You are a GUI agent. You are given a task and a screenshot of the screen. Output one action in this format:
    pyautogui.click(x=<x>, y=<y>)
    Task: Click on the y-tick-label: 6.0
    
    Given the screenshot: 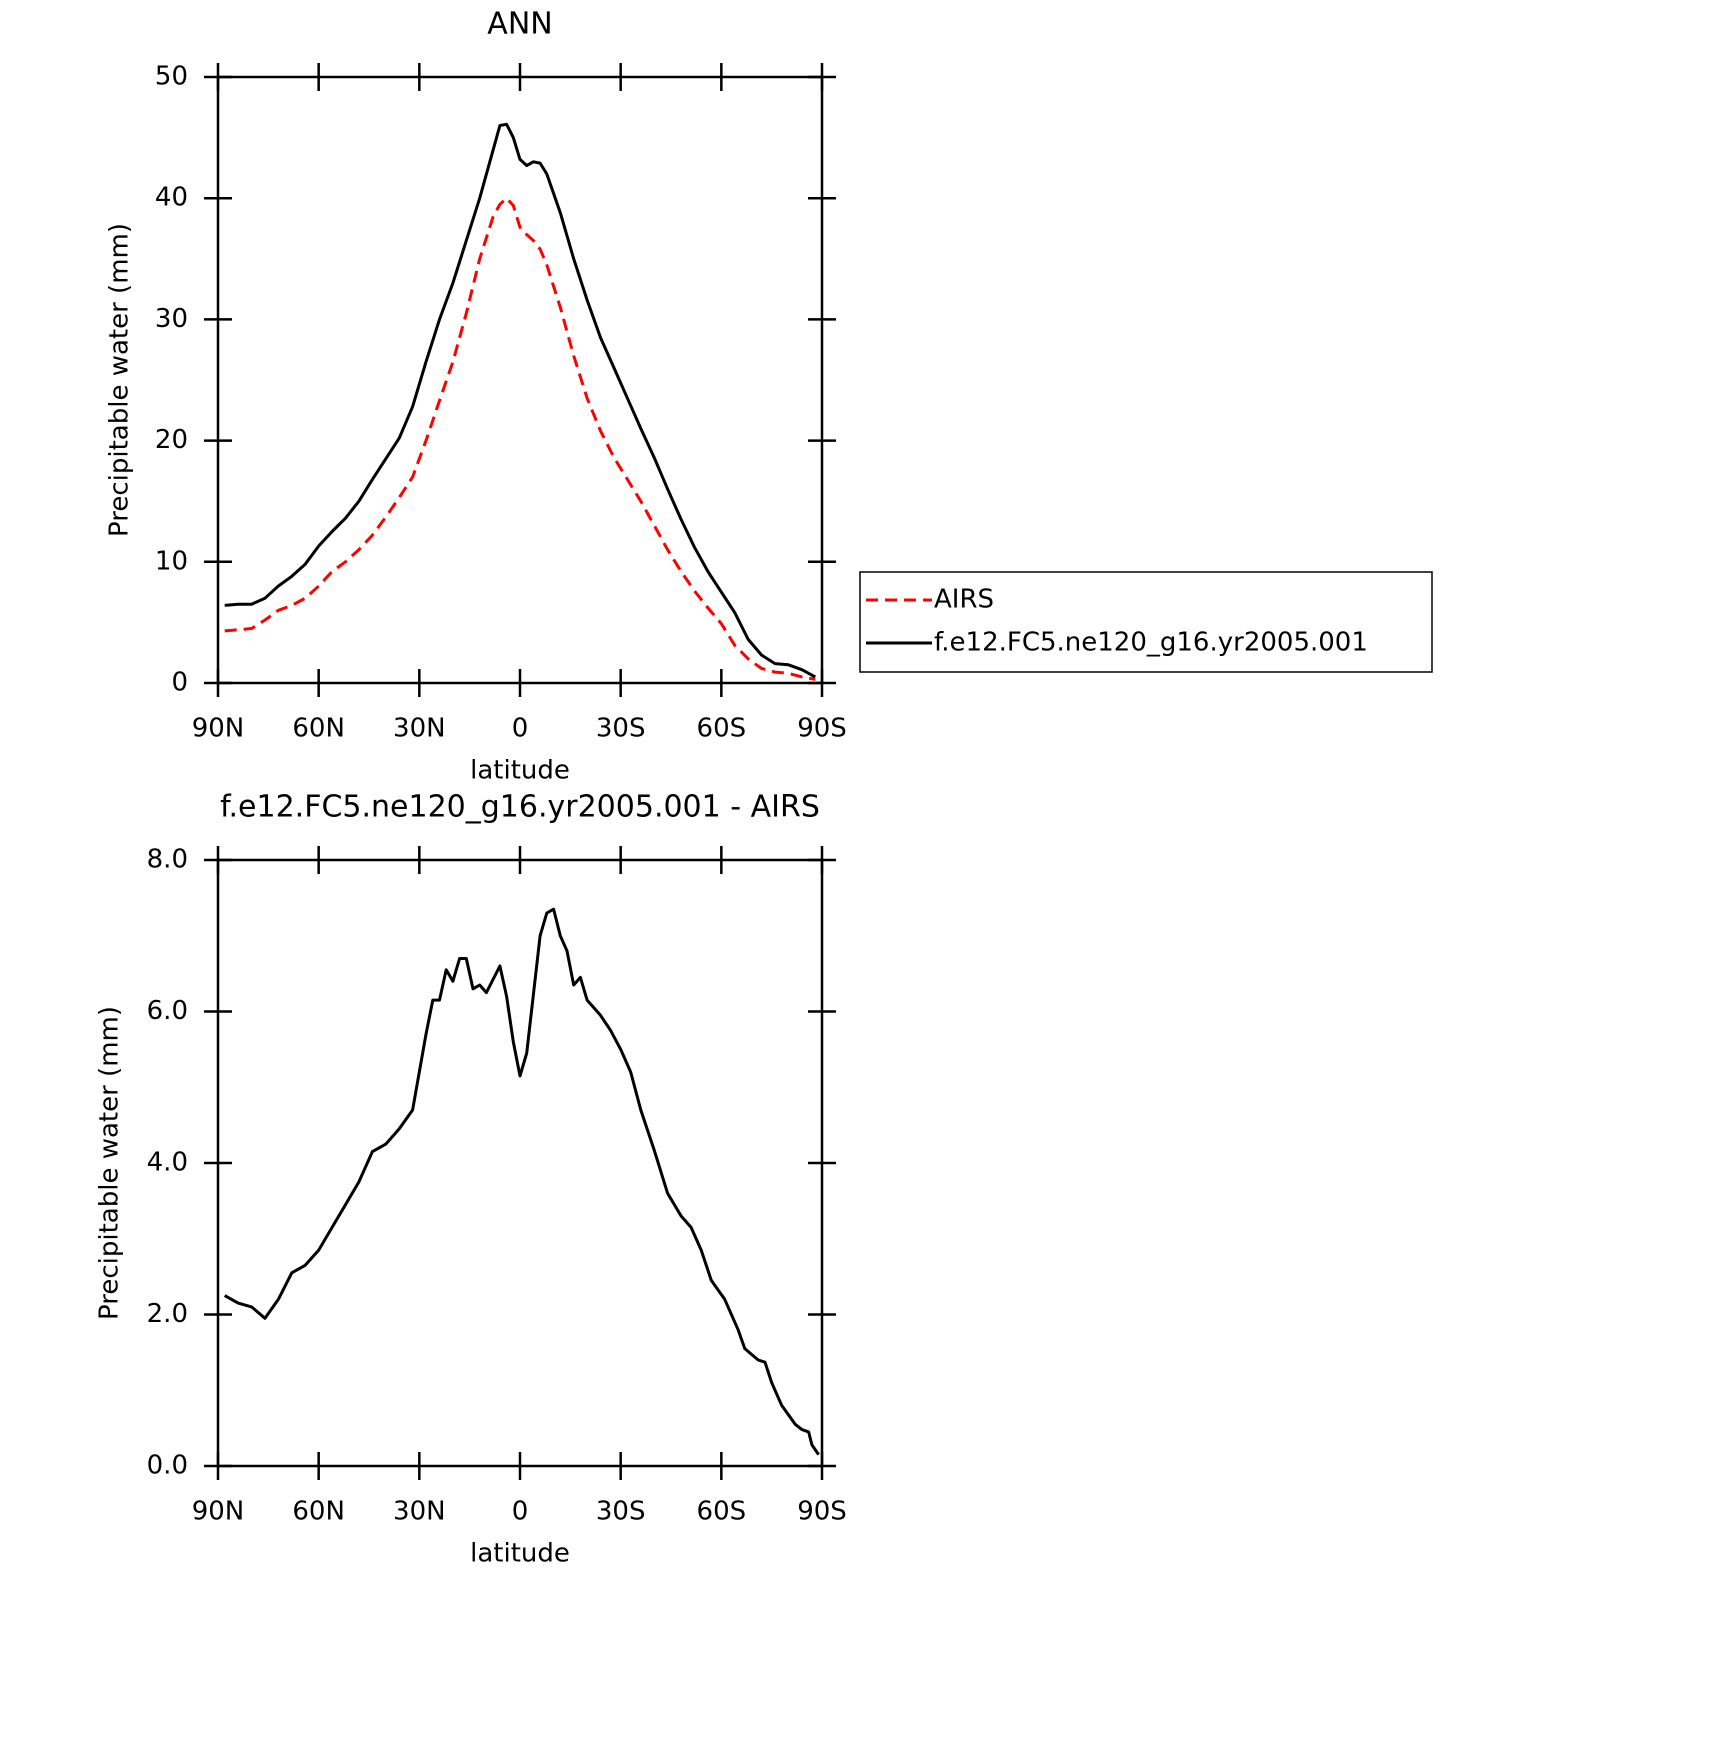 What is the action you would take?
    pyautogui.click(x=167, y=1011)
    